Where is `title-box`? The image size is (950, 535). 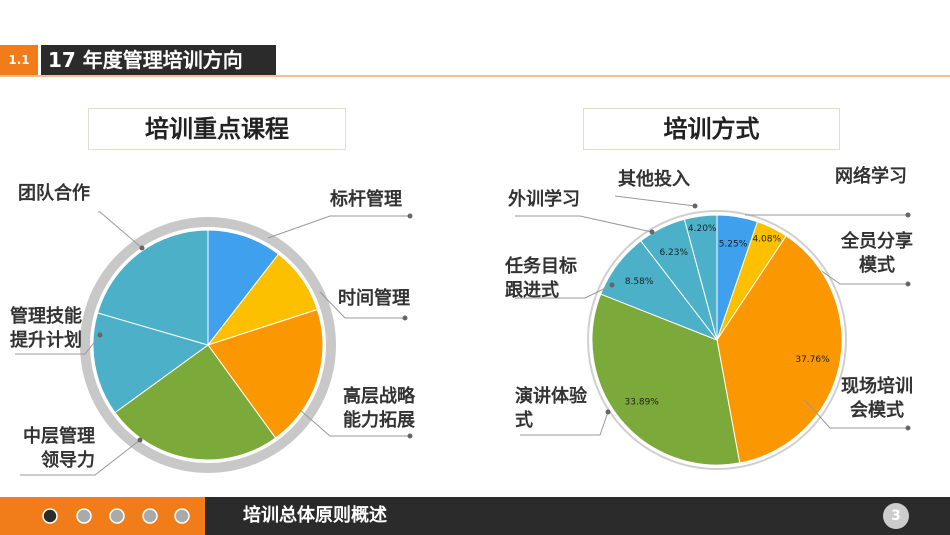
title-box is located at coordinates (158, 60).